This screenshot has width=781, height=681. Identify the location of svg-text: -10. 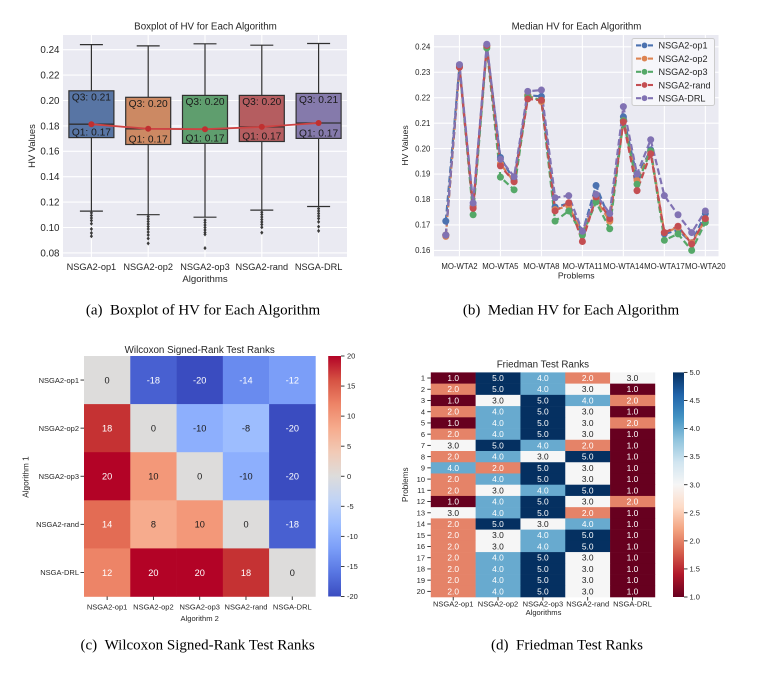
(199, 428).